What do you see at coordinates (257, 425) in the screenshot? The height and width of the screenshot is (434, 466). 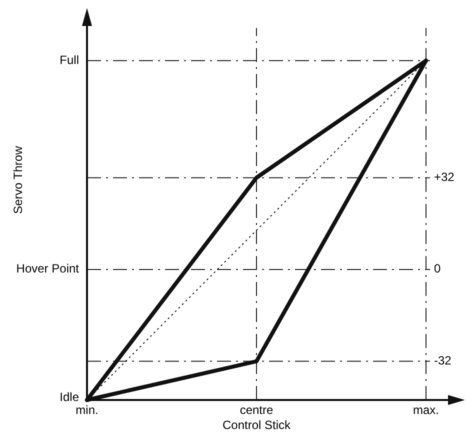 I see `x-axis-title: Control Stick` at bounding box center [257, 425].